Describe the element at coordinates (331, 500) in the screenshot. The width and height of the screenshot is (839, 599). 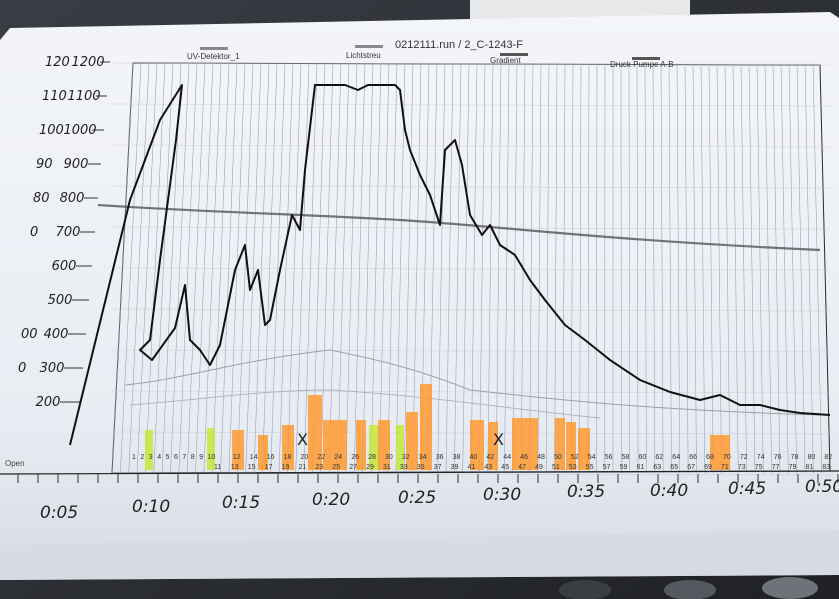
I see `time-label: 0:20` at that location.